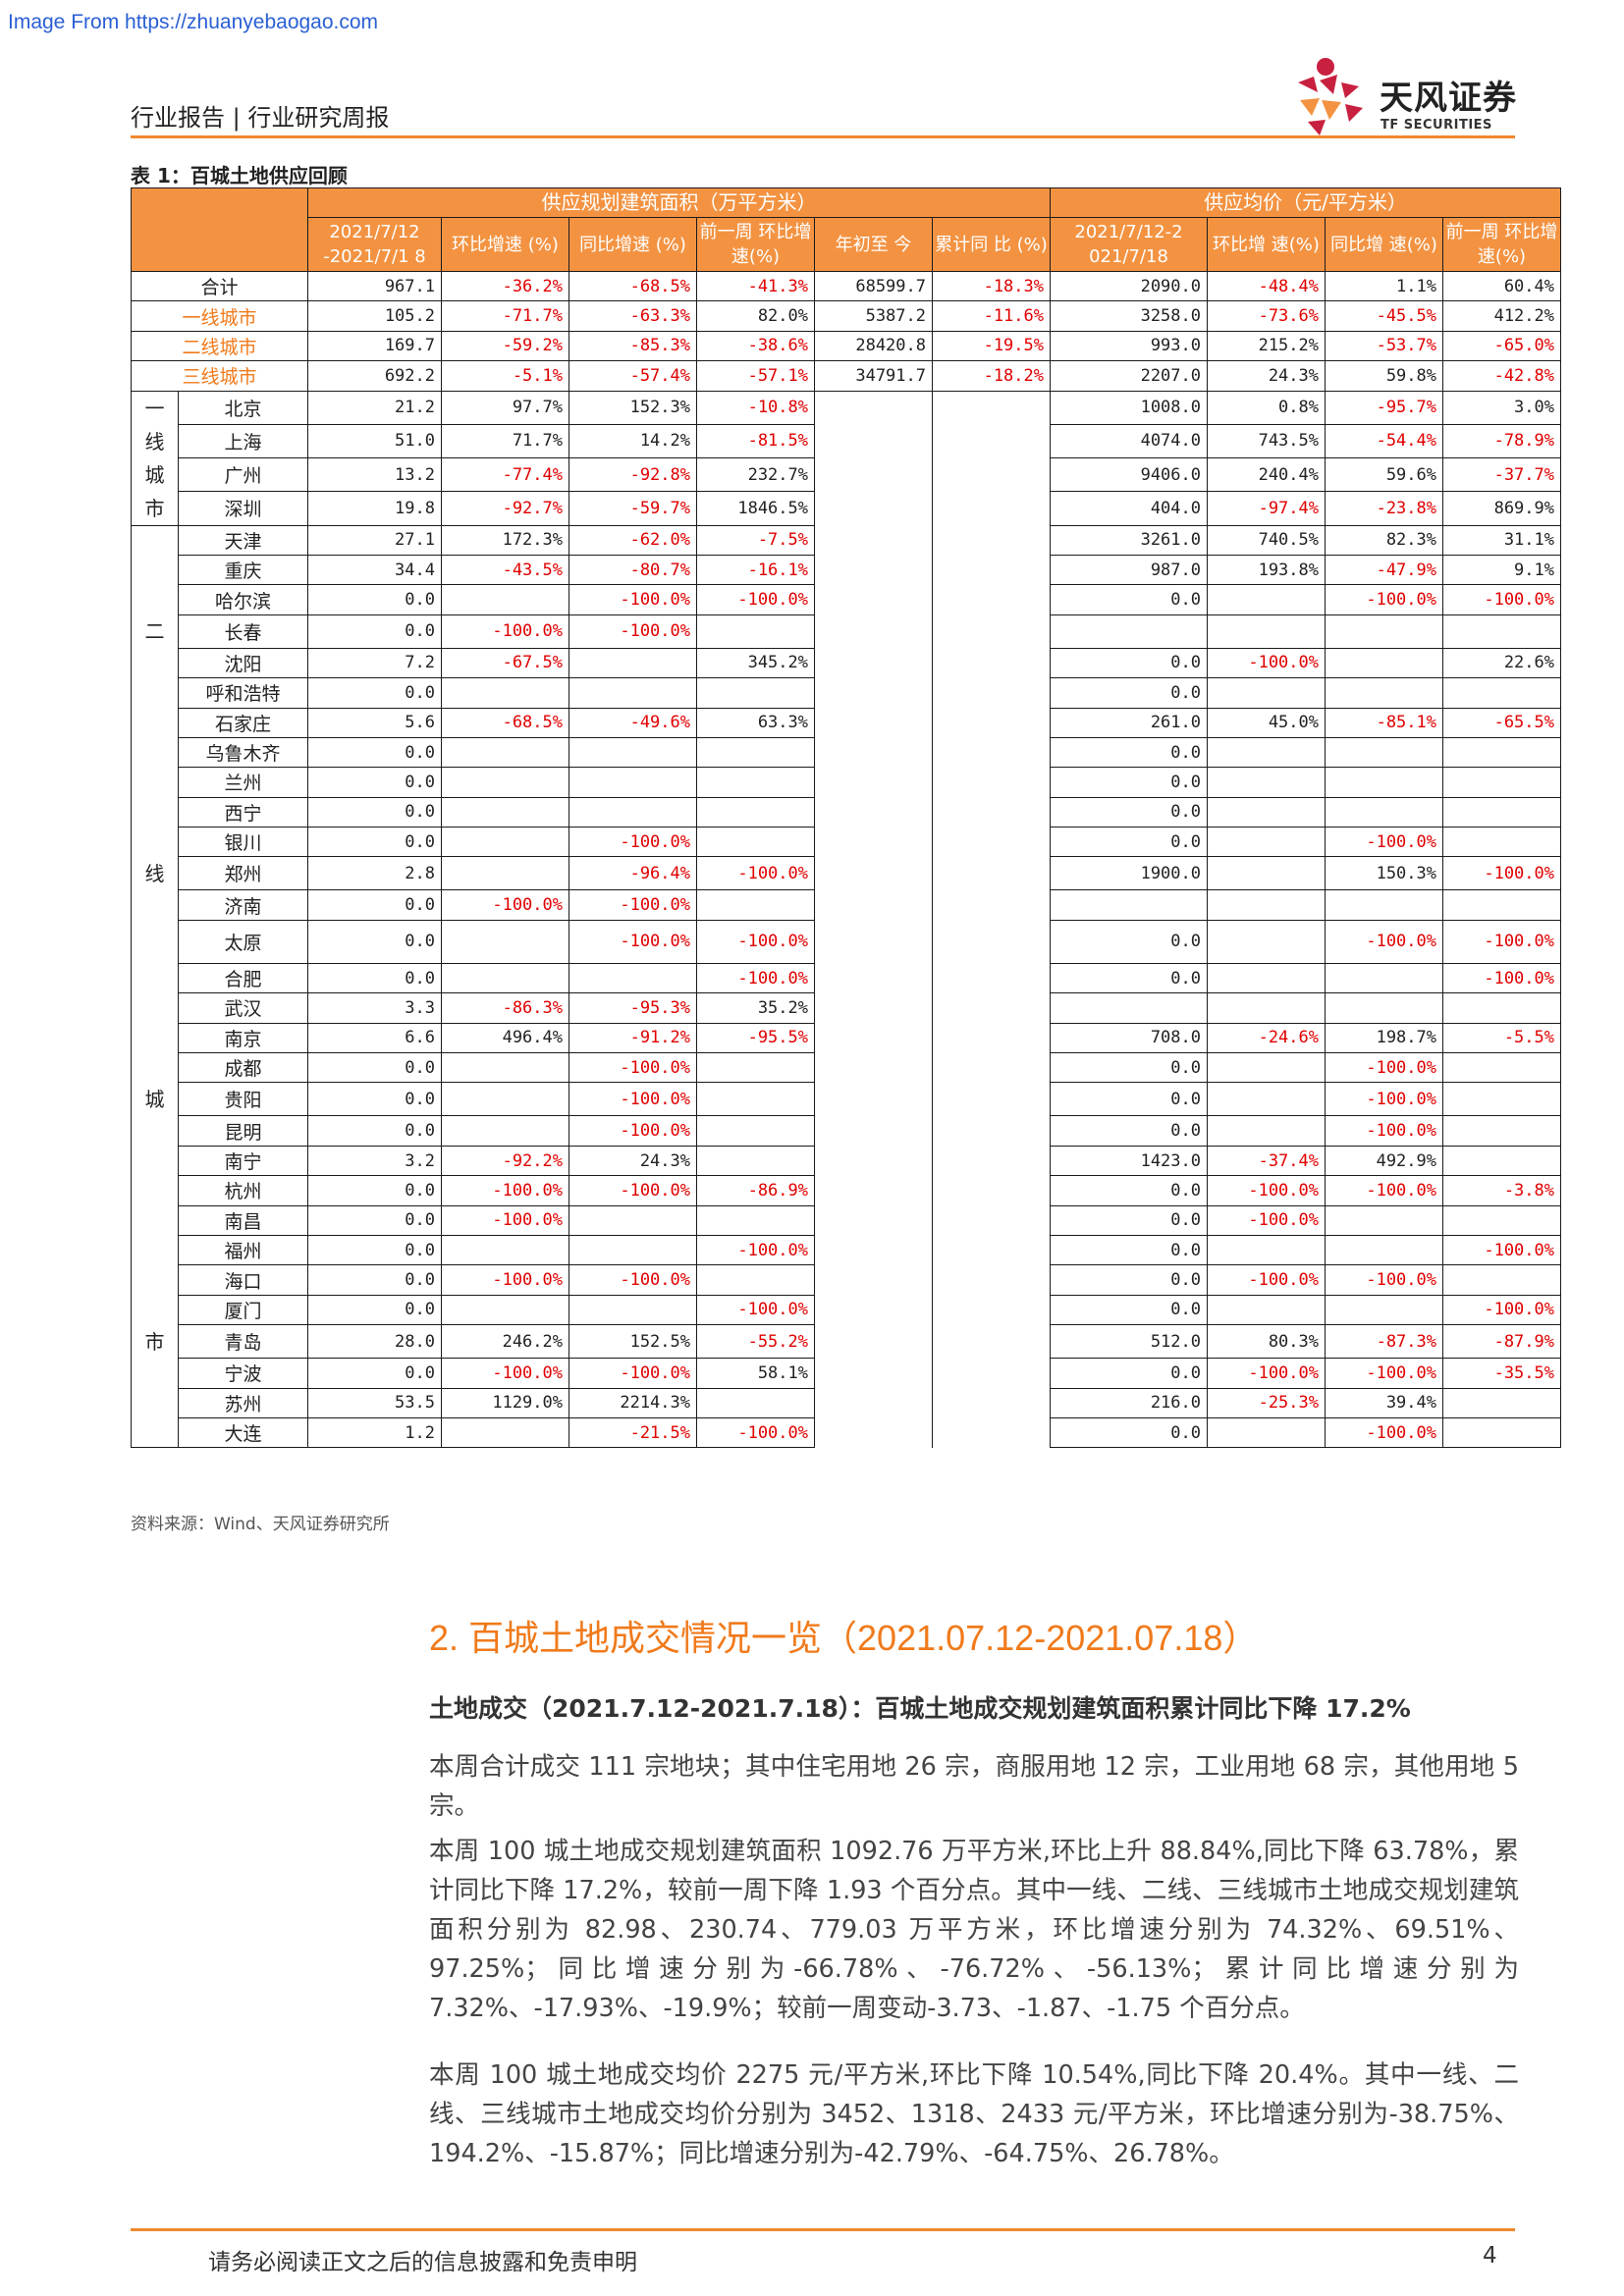 The image size is (1624, 2296). Describe the element at coordinates (422, 2263) in the screenshot. I see `footer-disclaimer: 请务必阅读正文之后的信息披露和免责申明` at that location.